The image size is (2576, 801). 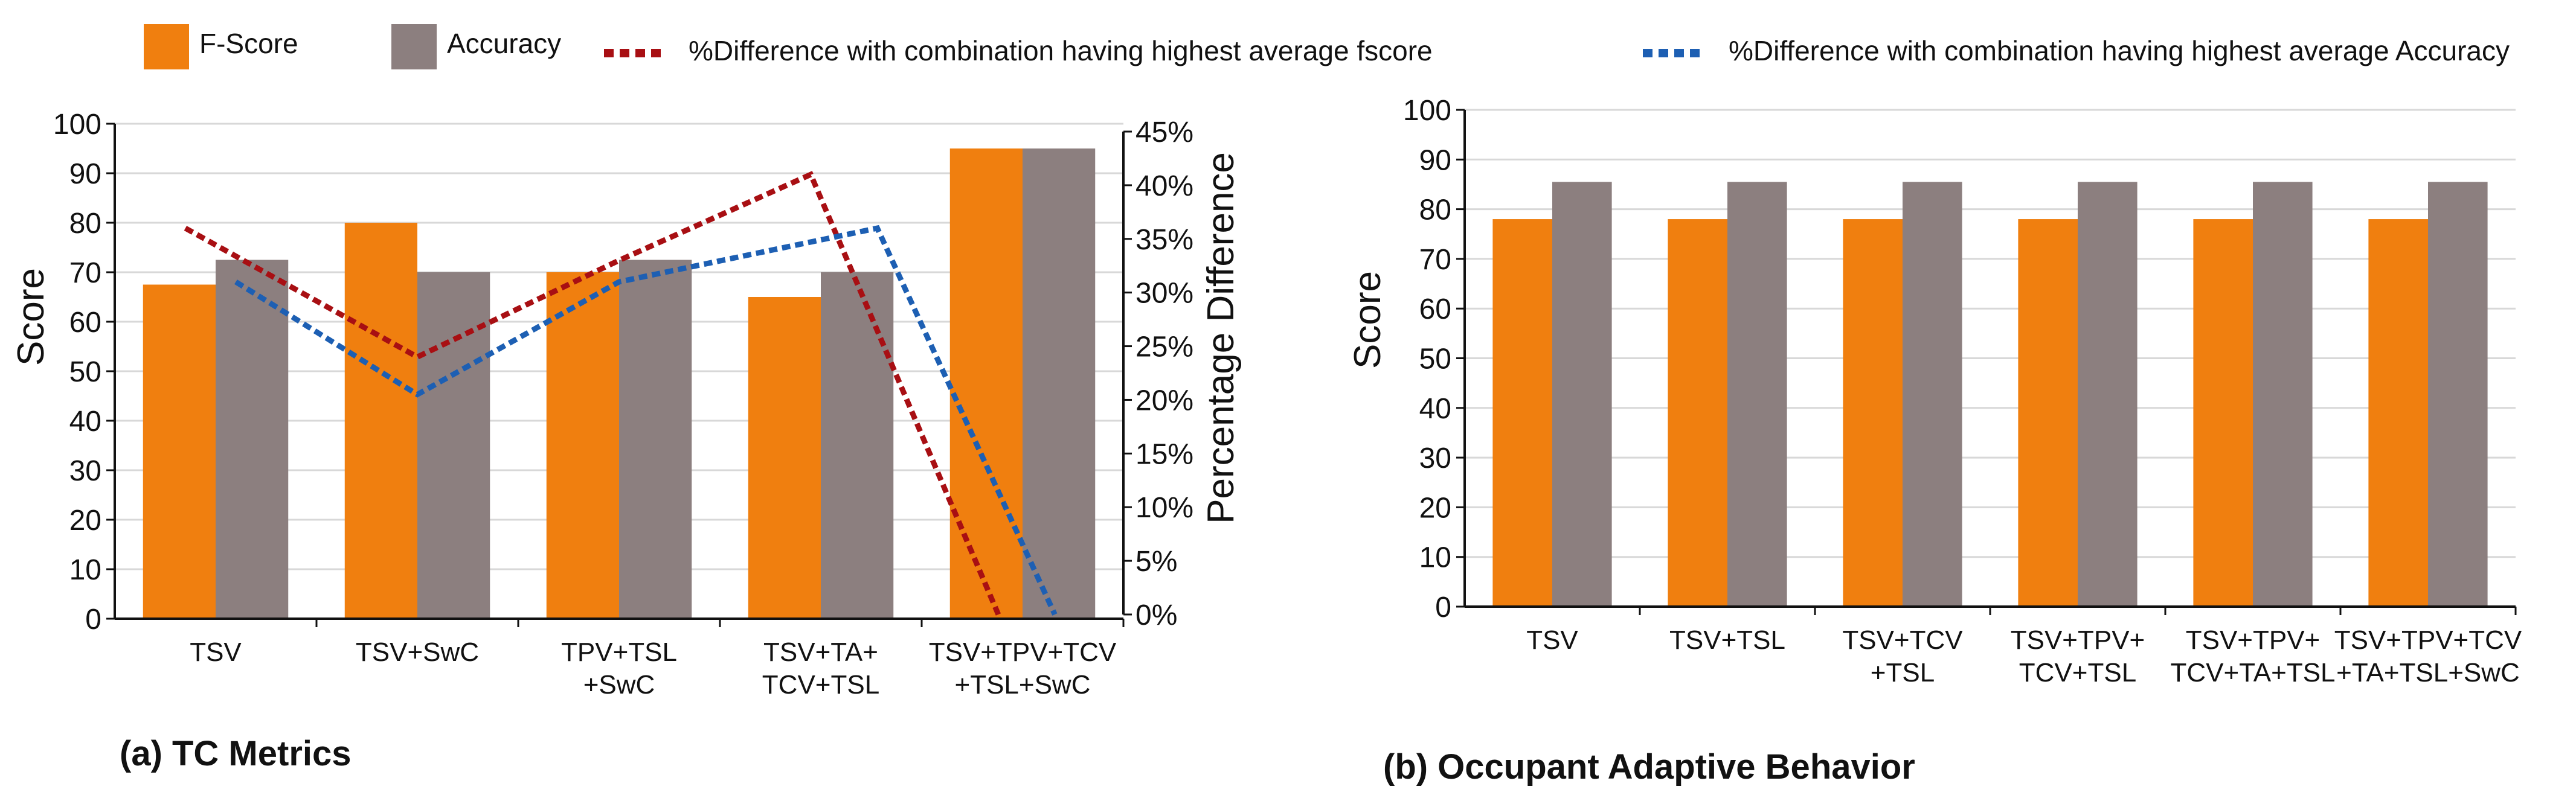 What do you see at coordinates (1903, 673) in the screenshot?
I see `category-label: +TSL` at bounding box center [1903, 673].